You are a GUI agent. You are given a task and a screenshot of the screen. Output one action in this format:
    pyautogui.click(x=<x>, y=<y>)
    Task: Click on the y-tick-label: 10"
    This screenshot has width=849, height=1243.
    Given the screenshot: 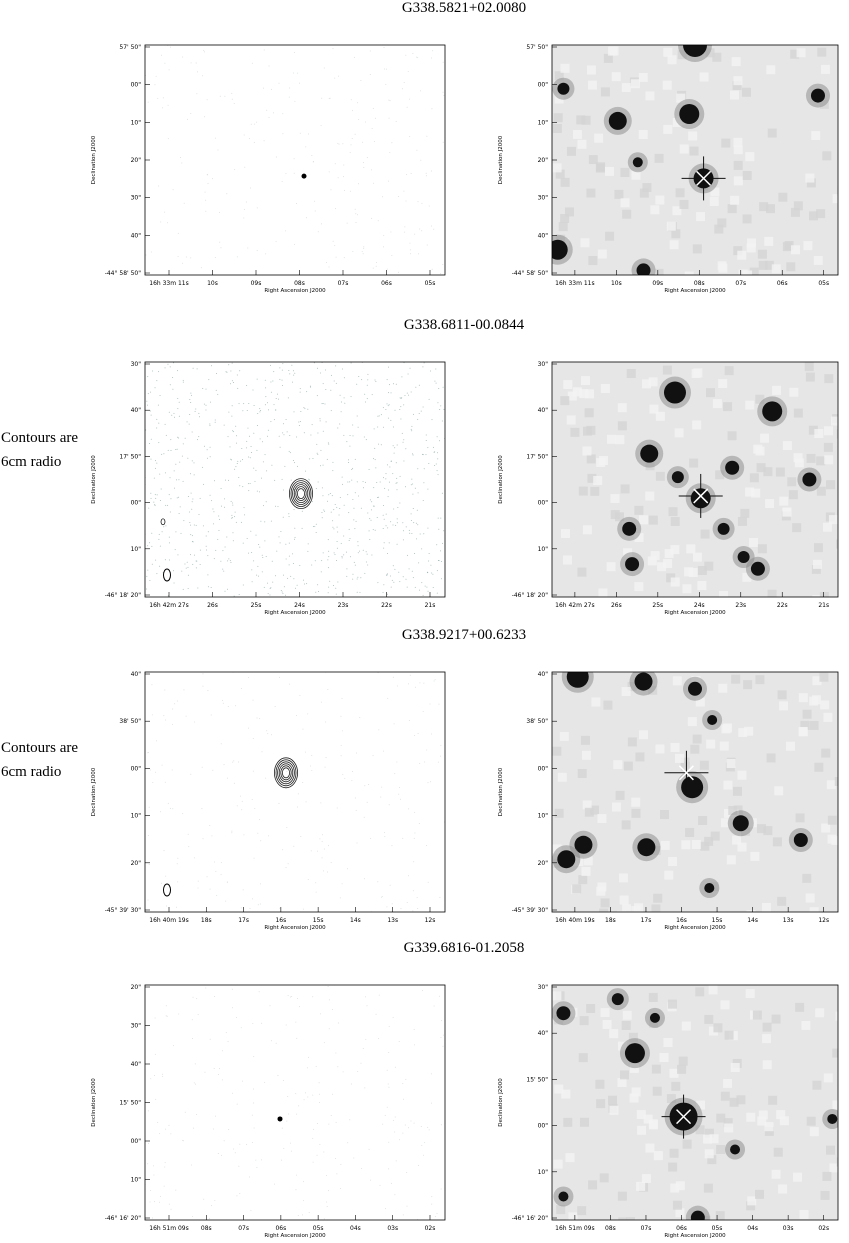 What is the action you would take?
    pyautogui.click(x=543, y=549)
    